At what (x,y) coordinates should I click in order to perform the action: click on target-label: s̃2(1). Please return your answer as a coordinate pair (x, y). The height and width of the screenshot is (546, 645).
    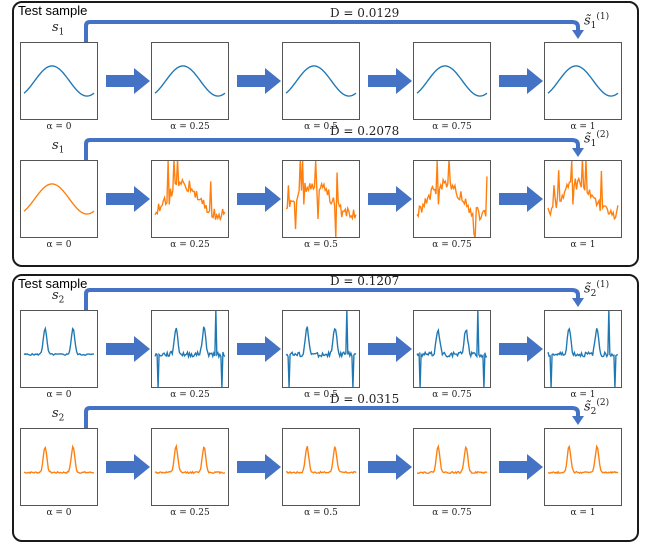
    Looking at the image, I should click on (596, 289).